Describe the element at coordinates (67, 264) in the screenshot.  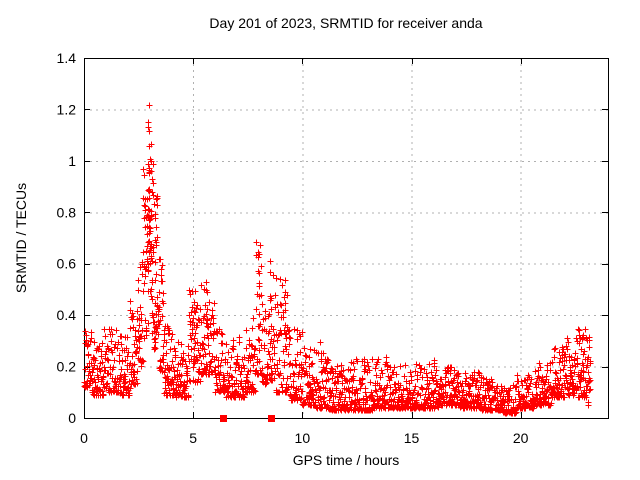
I see `y-tick-label: 0.6` at that location.